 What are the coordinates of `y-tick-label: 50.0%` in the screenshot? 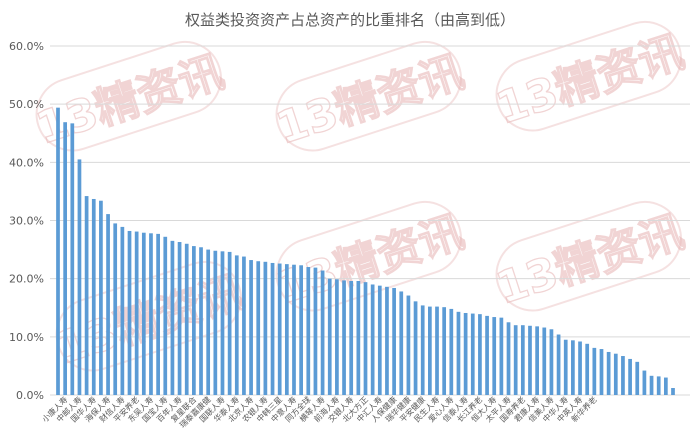 It's located at (26, 104).